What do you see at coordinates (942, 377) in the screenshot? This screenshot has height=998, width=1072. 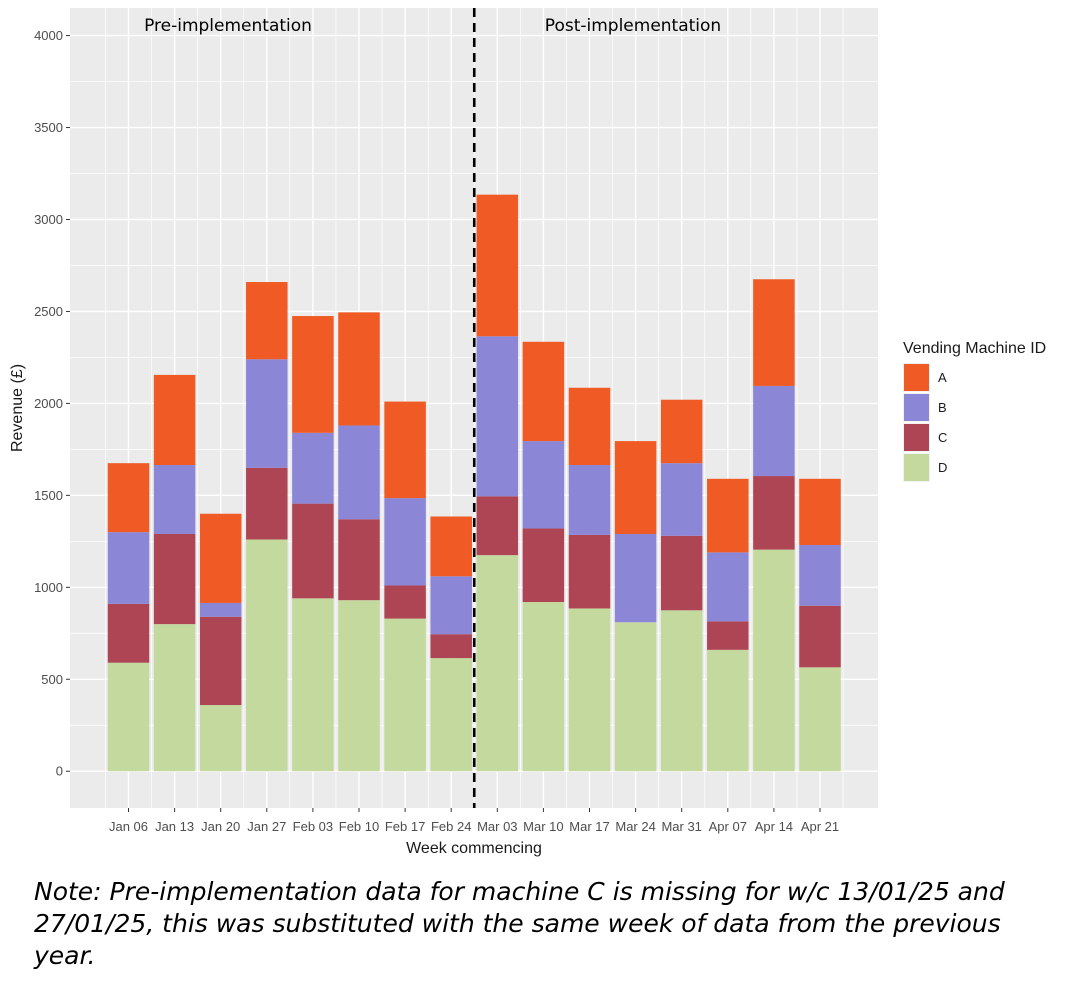 I see `legend-label-a: A` at bounding box center [942, 377].